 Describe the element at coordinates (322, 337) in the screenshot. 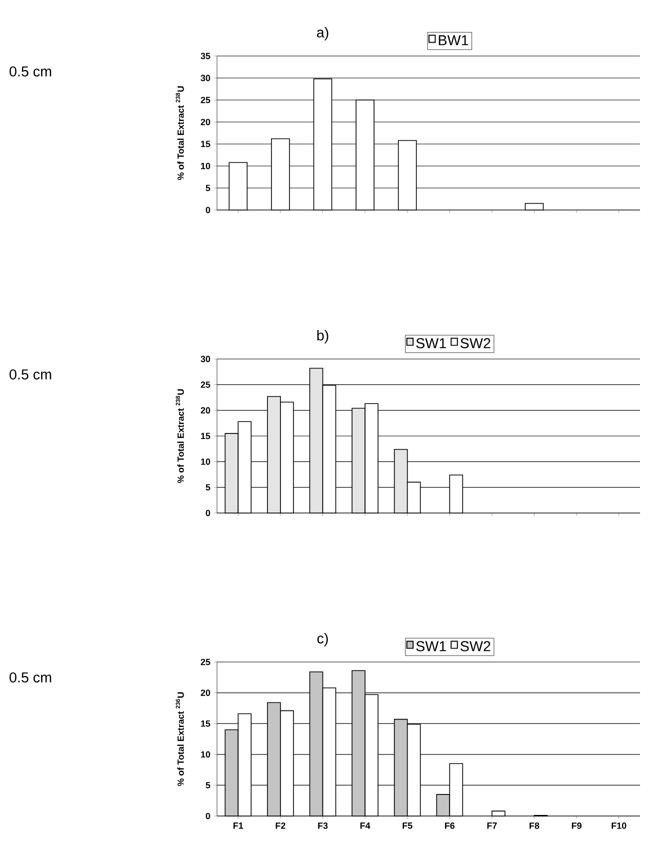

I see `chart-title: b)` at that location.